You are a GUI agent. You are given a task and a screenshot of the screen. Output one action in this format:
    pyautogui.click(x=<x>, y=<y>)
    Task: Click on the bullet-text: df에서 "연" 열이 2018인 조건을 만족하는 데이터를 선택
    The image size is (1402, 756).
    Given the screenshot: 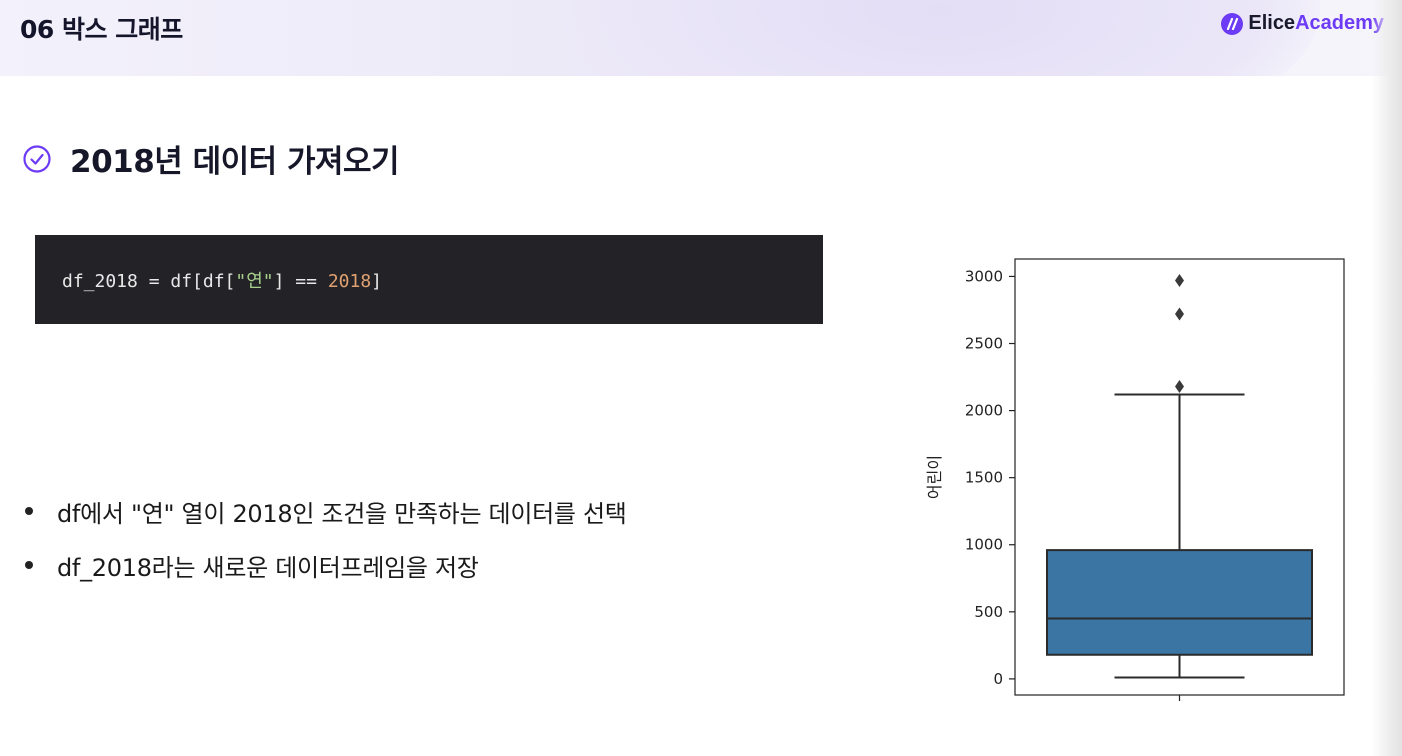 What is the action you would take?
    pyautogui.click(x=342, y=513)
    